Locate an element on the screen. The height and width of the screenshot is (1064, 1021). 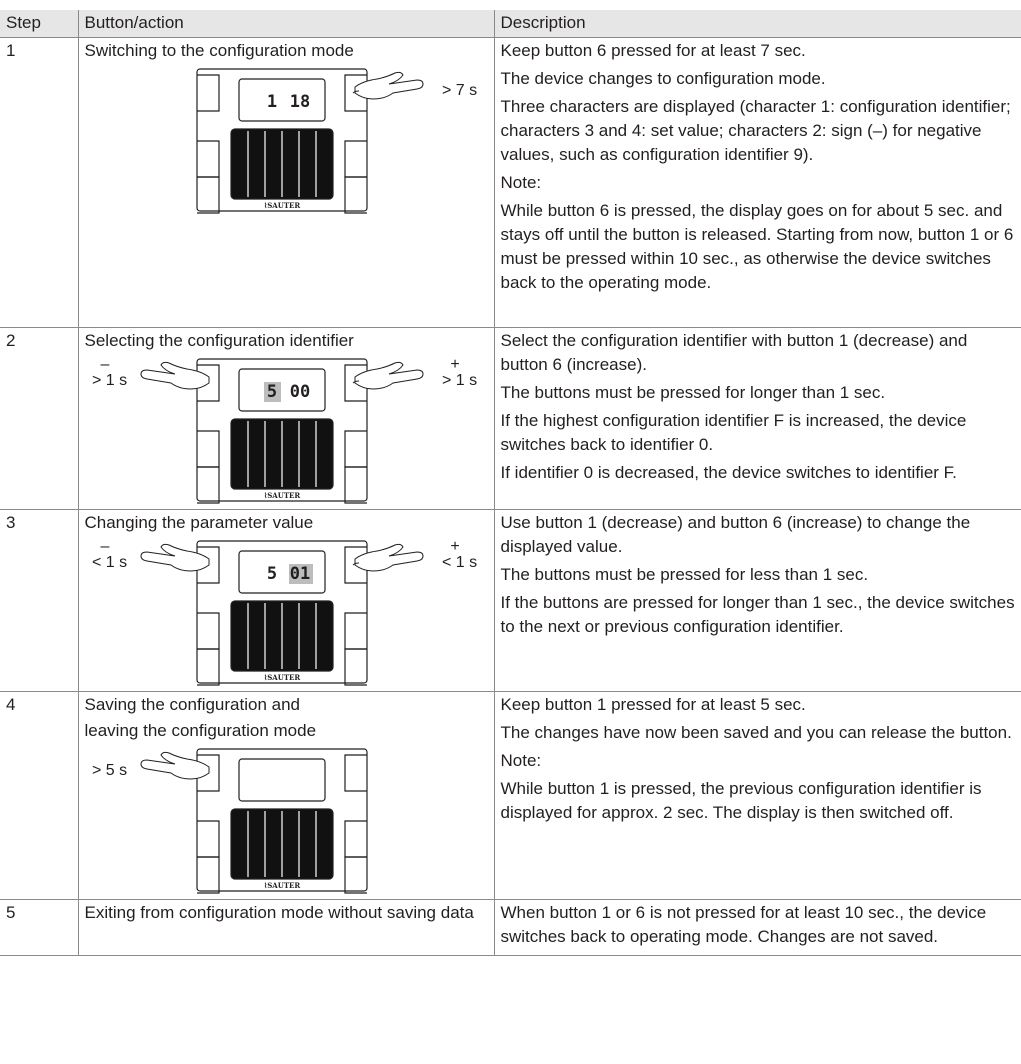
header-button-action: Button/action is located at coordinates (286, 24).